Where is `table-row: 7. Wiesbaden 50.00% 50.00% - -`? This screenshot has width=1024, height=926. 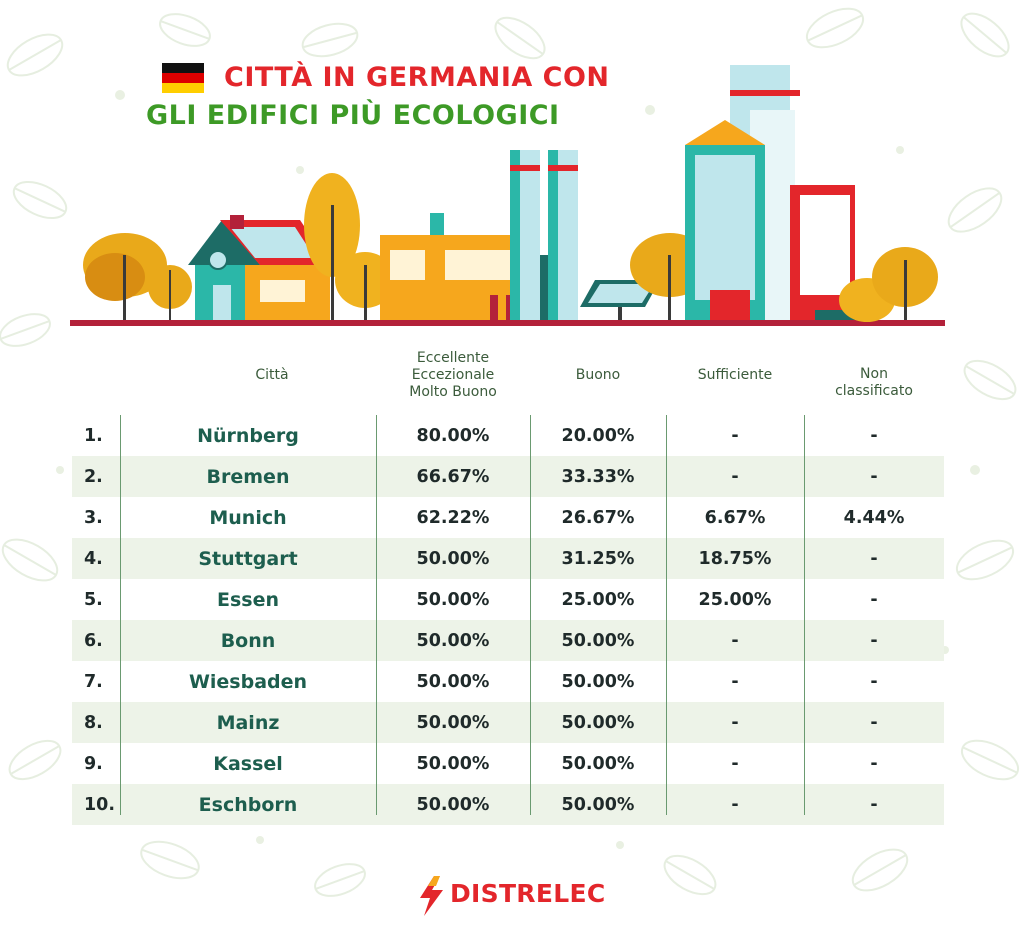
table-row: 7. Wiesbaden 50.00% 50.00% - - is located at coordinates (508, 681).